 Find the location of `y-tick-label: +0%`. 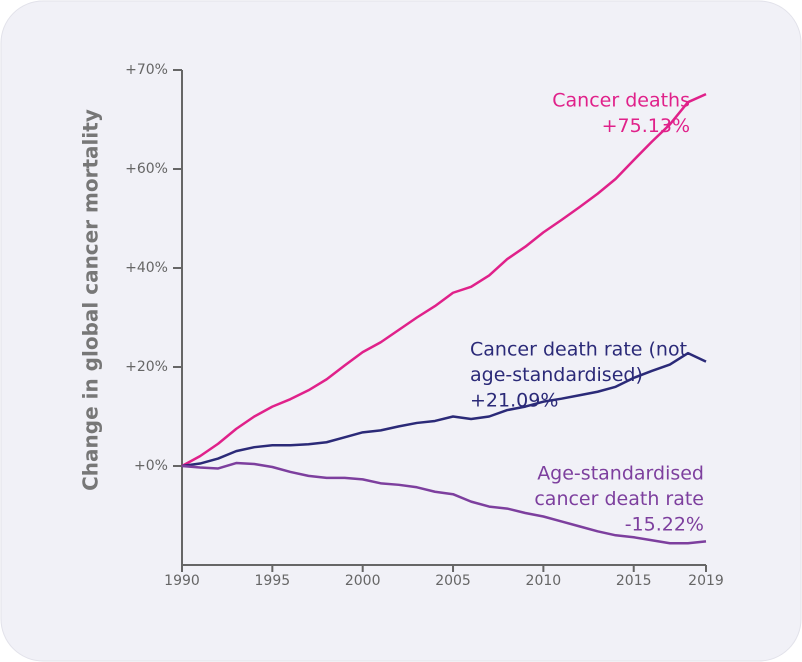

y-tick-label: +0% is located at coordinates (151, 466).